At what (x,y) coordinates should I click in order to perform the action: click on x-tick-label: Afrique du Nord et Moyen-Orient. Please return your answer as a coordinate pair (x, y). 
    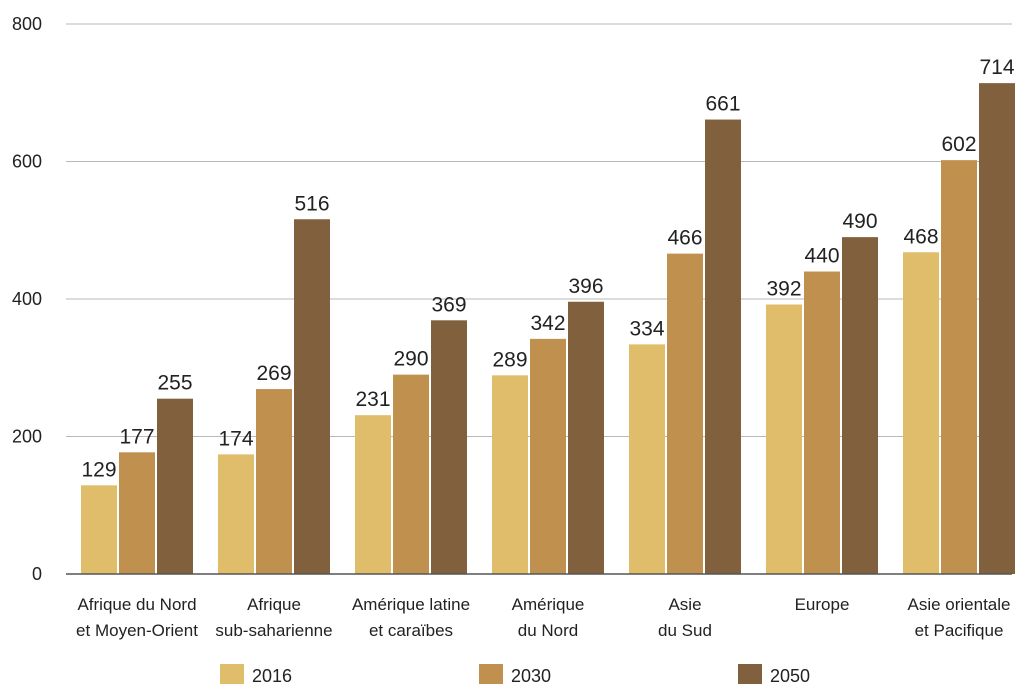
    Looking at the image, I should click on (137, 617).